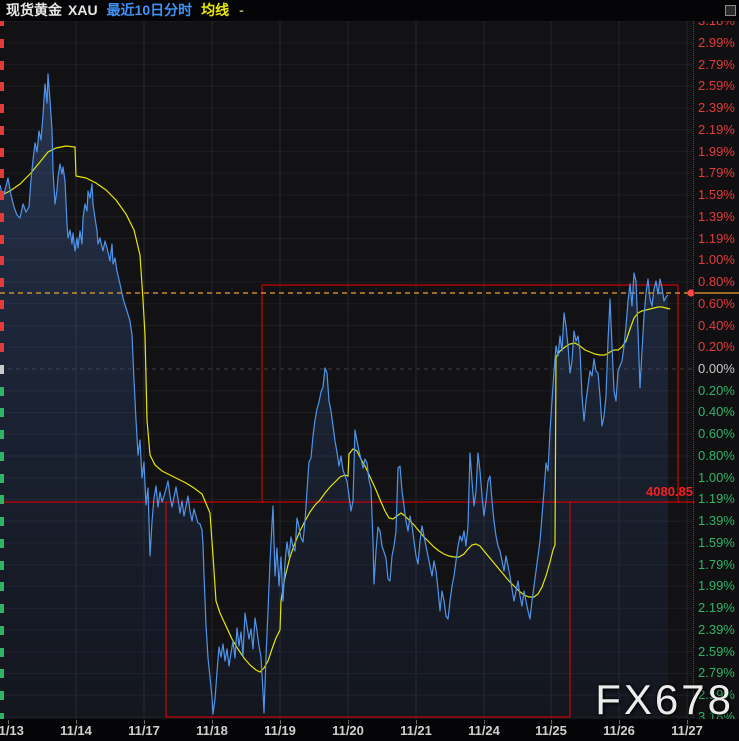 Image resolution: width=739 pixels, height=741 pixels. Describe the element at coordinates (212, 730) in the screenshot. I see `x-axis-date-label: 11/18` at that location.